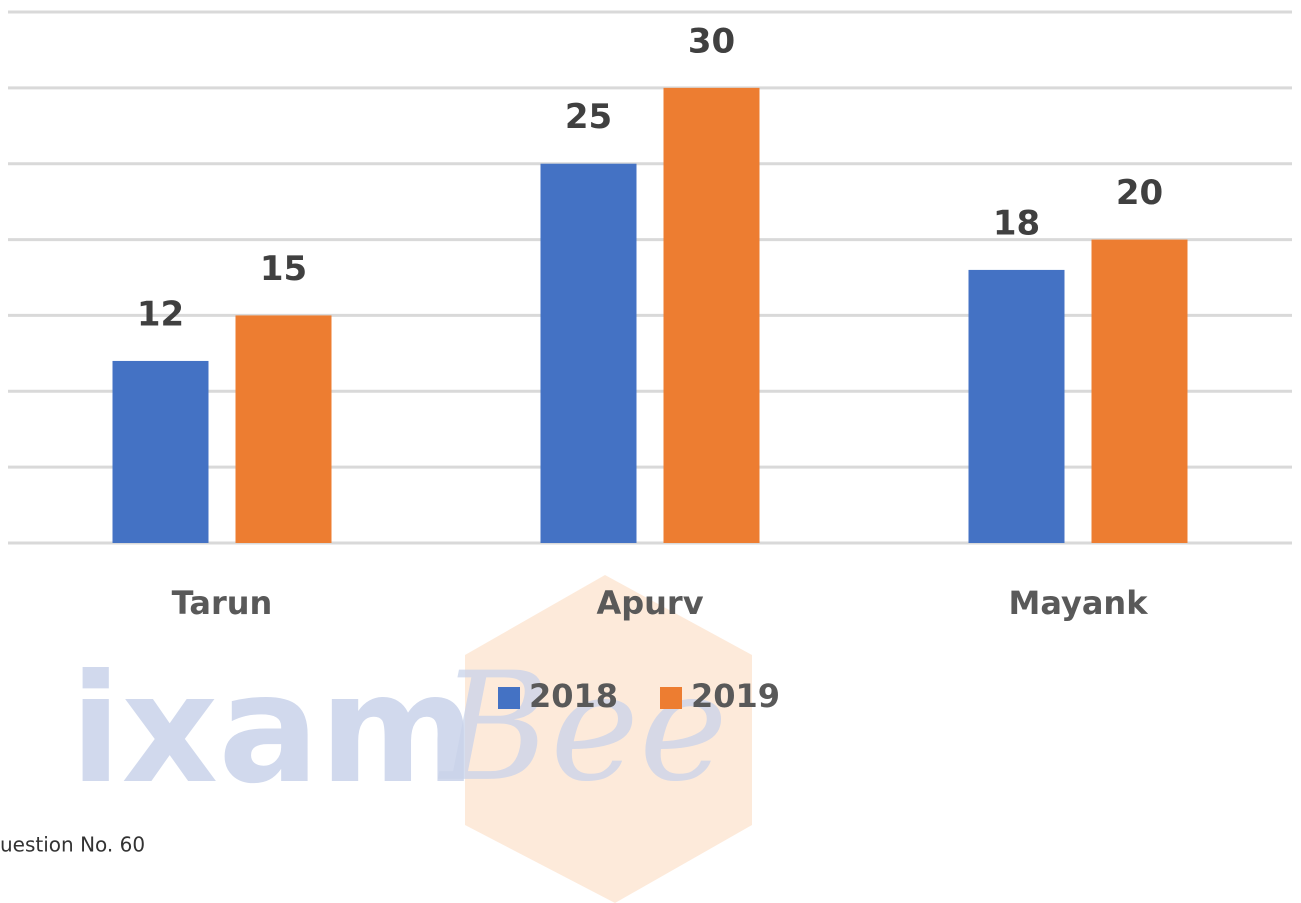 The width and height of the screenshot is (1301, 903). What do you see at coordinates (573, 696) in the screenshot?
I see `legend-label: 2018` at bounding box center [573, 696].